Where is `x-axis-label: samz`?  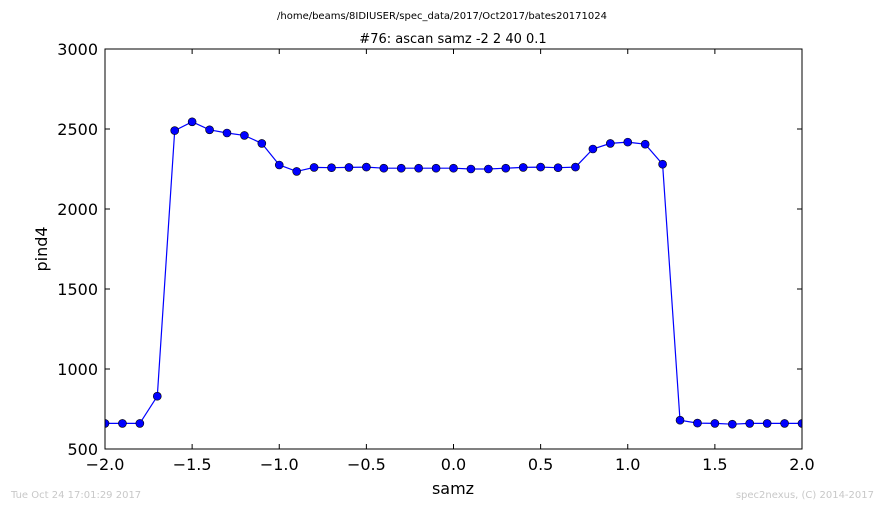
x-axis-label: samz is located at coordinates (453, 488).